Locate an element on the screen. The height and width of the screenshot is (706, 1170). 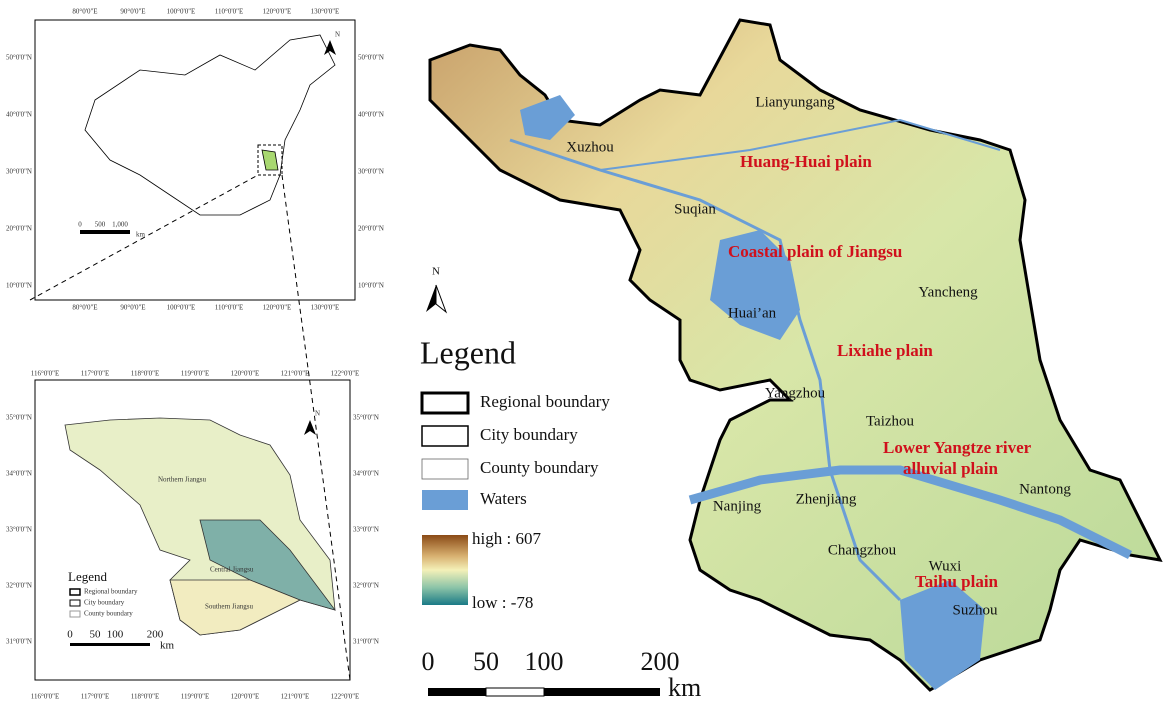
jiangsu-highlight is located at coordinates (270, 160).